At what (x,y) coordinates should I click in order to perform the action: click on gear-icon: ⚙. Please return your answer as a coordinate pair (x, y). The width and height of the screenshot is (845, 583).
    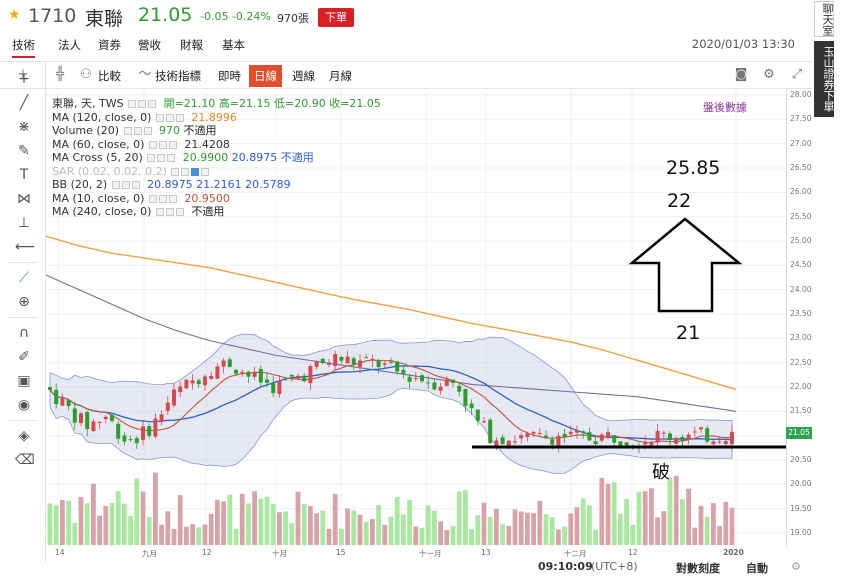
    Looking at the image, I should click on (769, 74).